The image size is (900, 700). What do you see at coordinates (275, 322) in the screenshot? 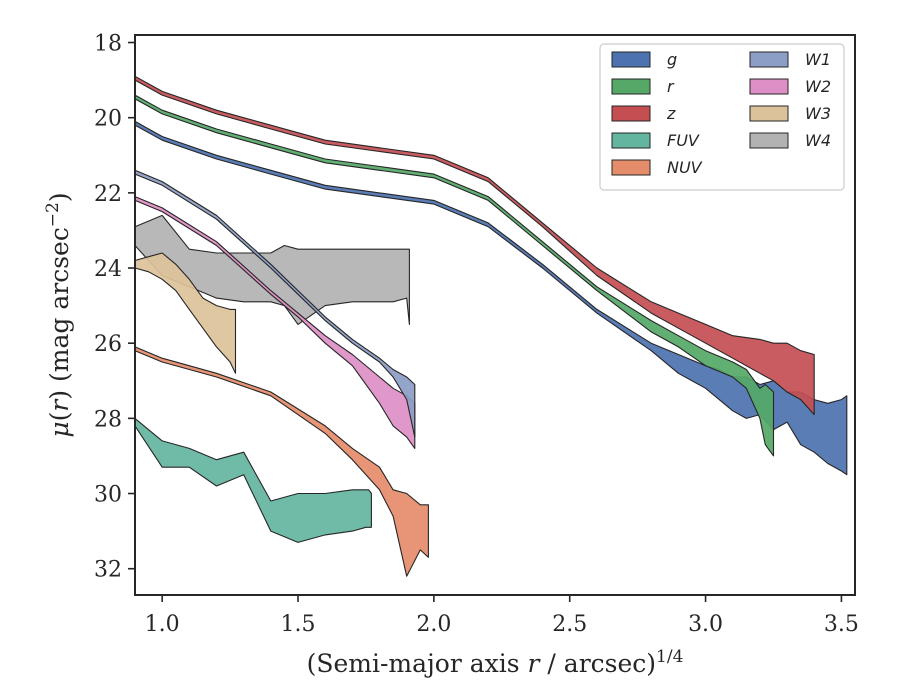
I see `series-w2-band` at bounding box center [275, 322].